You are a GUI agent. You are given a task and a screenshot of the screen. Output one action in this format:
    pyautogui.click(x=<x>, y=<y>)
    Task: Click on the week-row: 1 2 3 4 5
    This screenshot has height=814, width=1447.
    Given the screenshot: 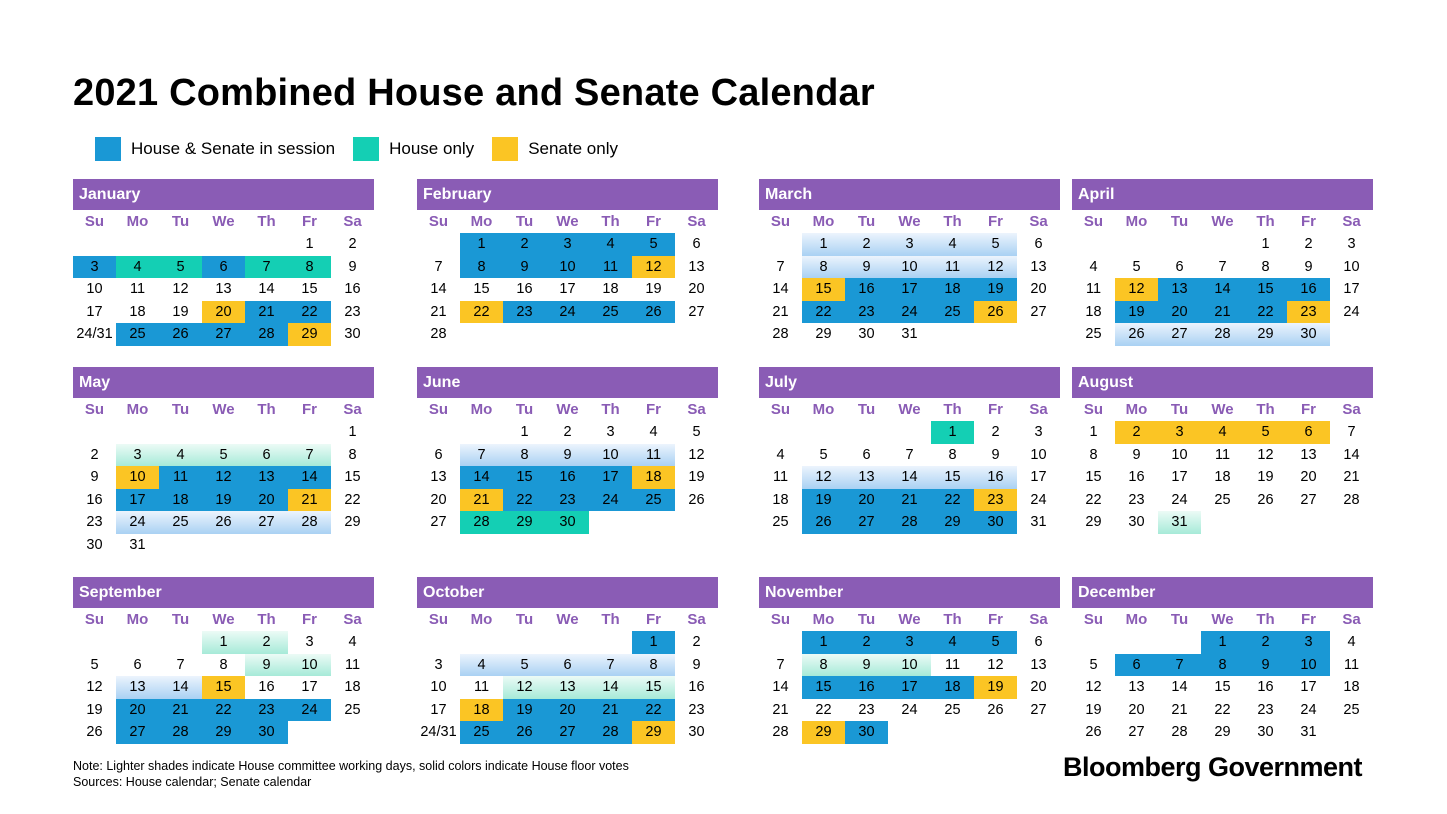 What is the action you would take?
    pyautogui.click(x=567, y=432)
    